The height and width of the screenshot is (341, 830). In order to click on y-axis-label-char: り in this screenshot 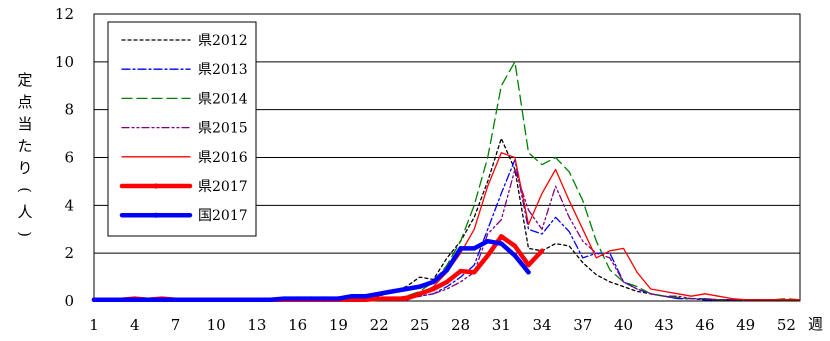, I will do `click(24, 168)`.